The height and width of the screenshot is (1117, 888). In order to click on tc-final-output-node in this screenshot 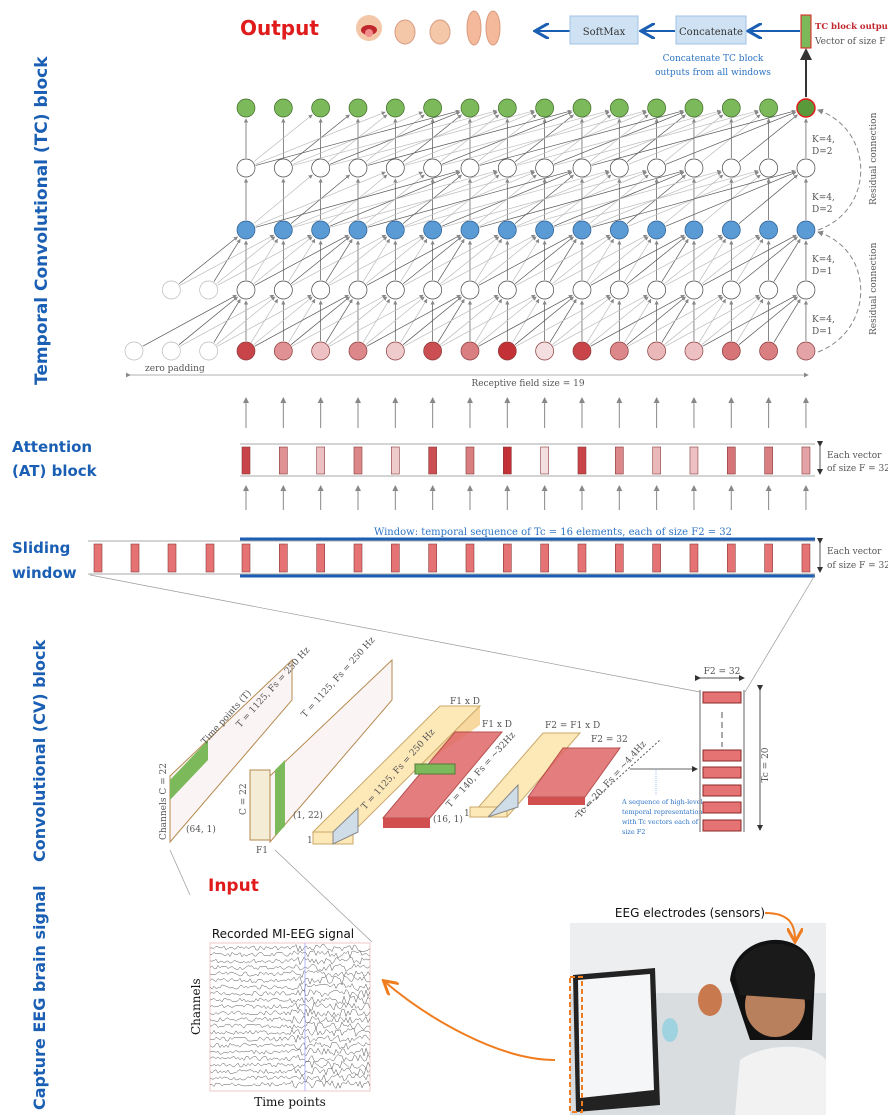, I will do `click(806, 108)`.